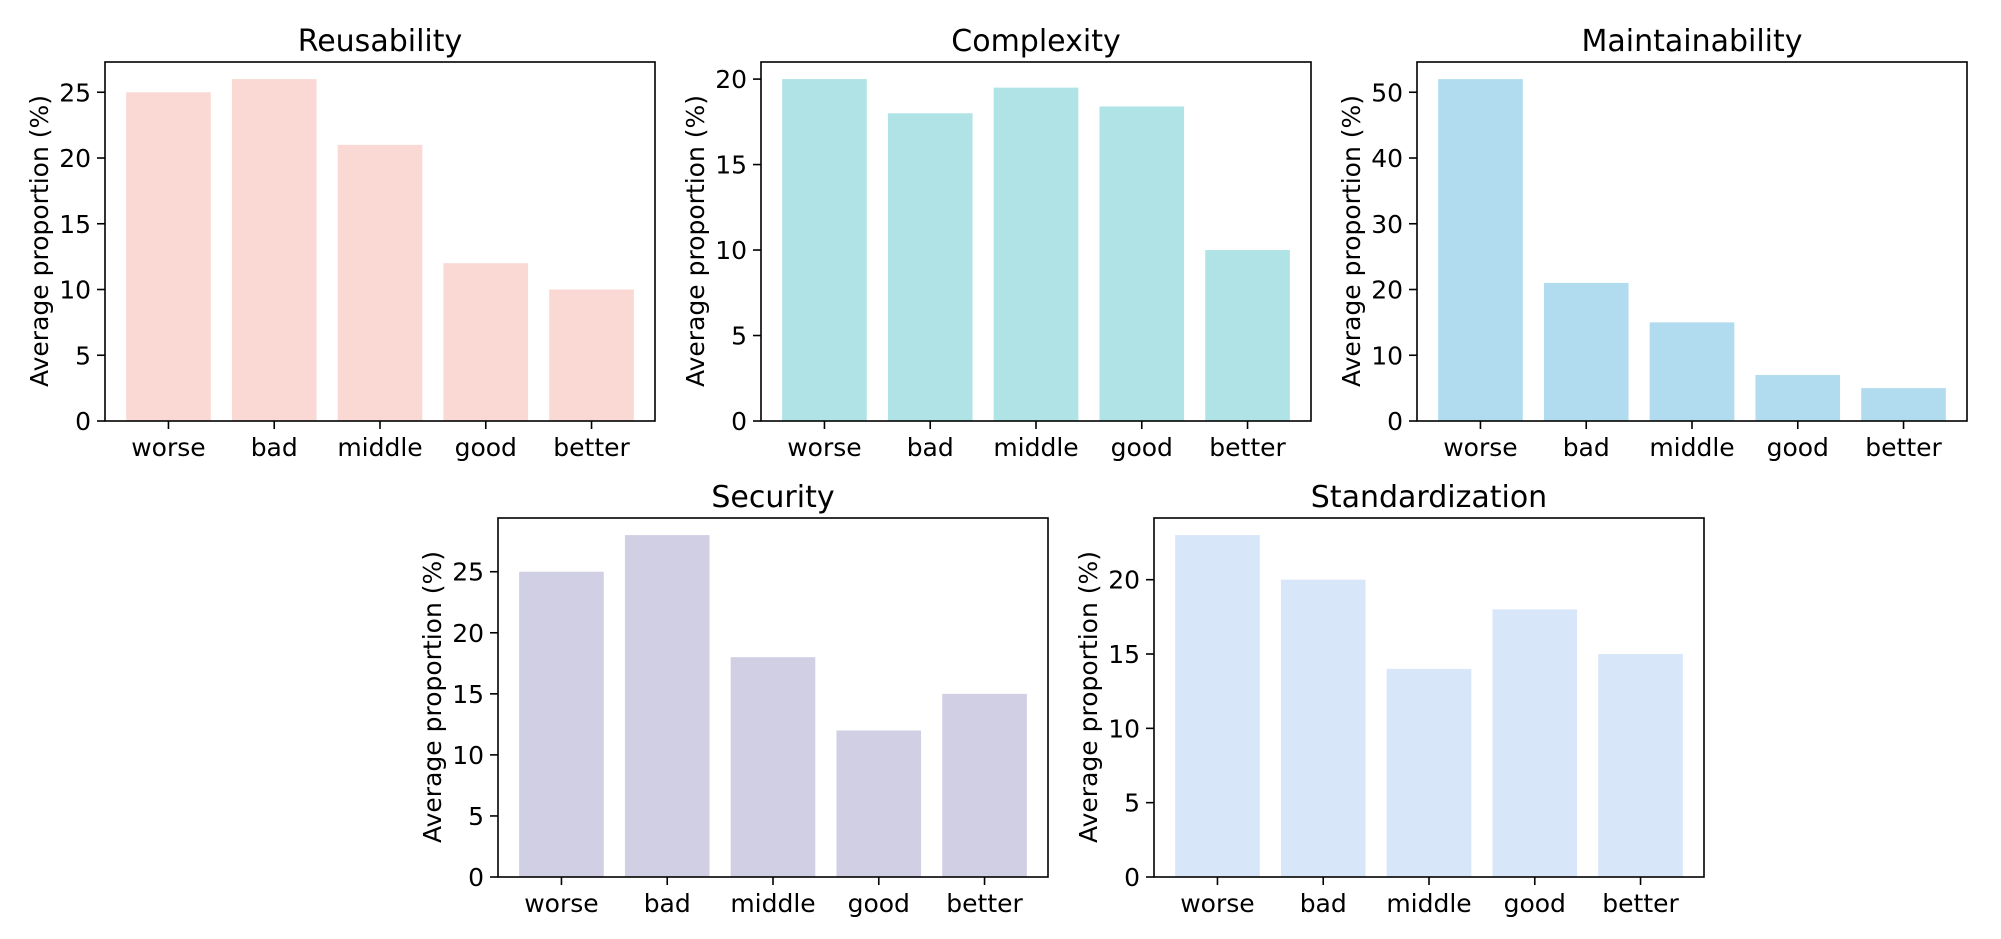  Describe the element at coordinates (1429, 497) in the screenshot. I see `chart-title: Standardization` at that location.